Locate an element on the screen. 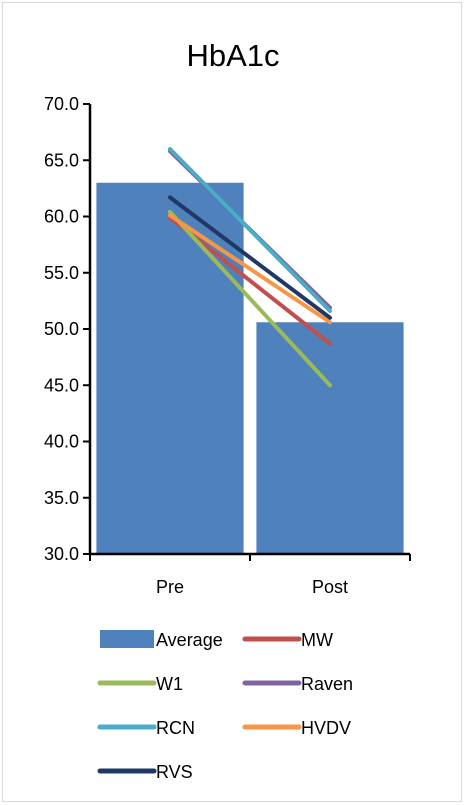  y-tick-label: 55.0 is located at coordinates (61, 273).